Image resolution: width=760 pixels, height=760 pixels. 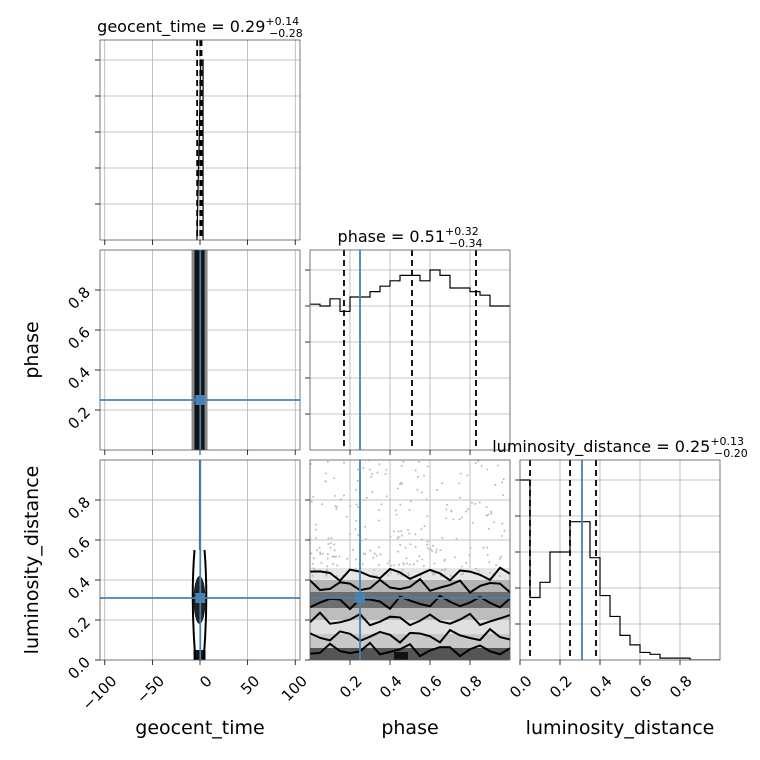 I want to click on histogram-luminosity_distance, so click(x=620, y=569).